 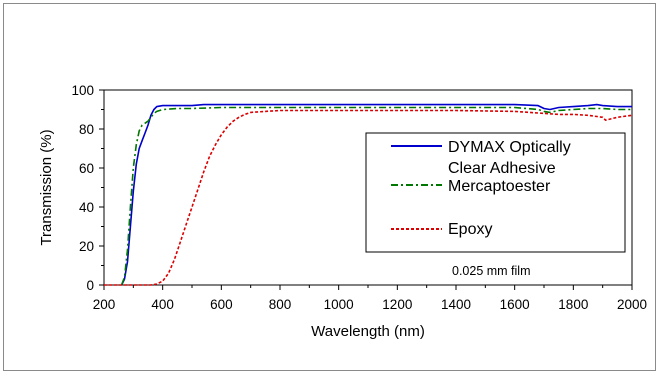 What do you see at coordinates (104, 304) in the screenshot?
I see `x-tick-label: 200` at bounding box center [104, 304].